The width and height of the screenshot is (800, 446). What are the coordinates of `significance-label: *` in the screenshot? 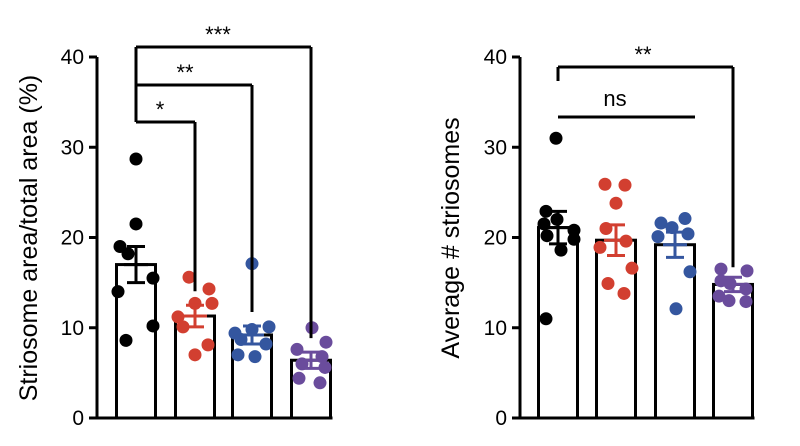 It's located at (160, 109).